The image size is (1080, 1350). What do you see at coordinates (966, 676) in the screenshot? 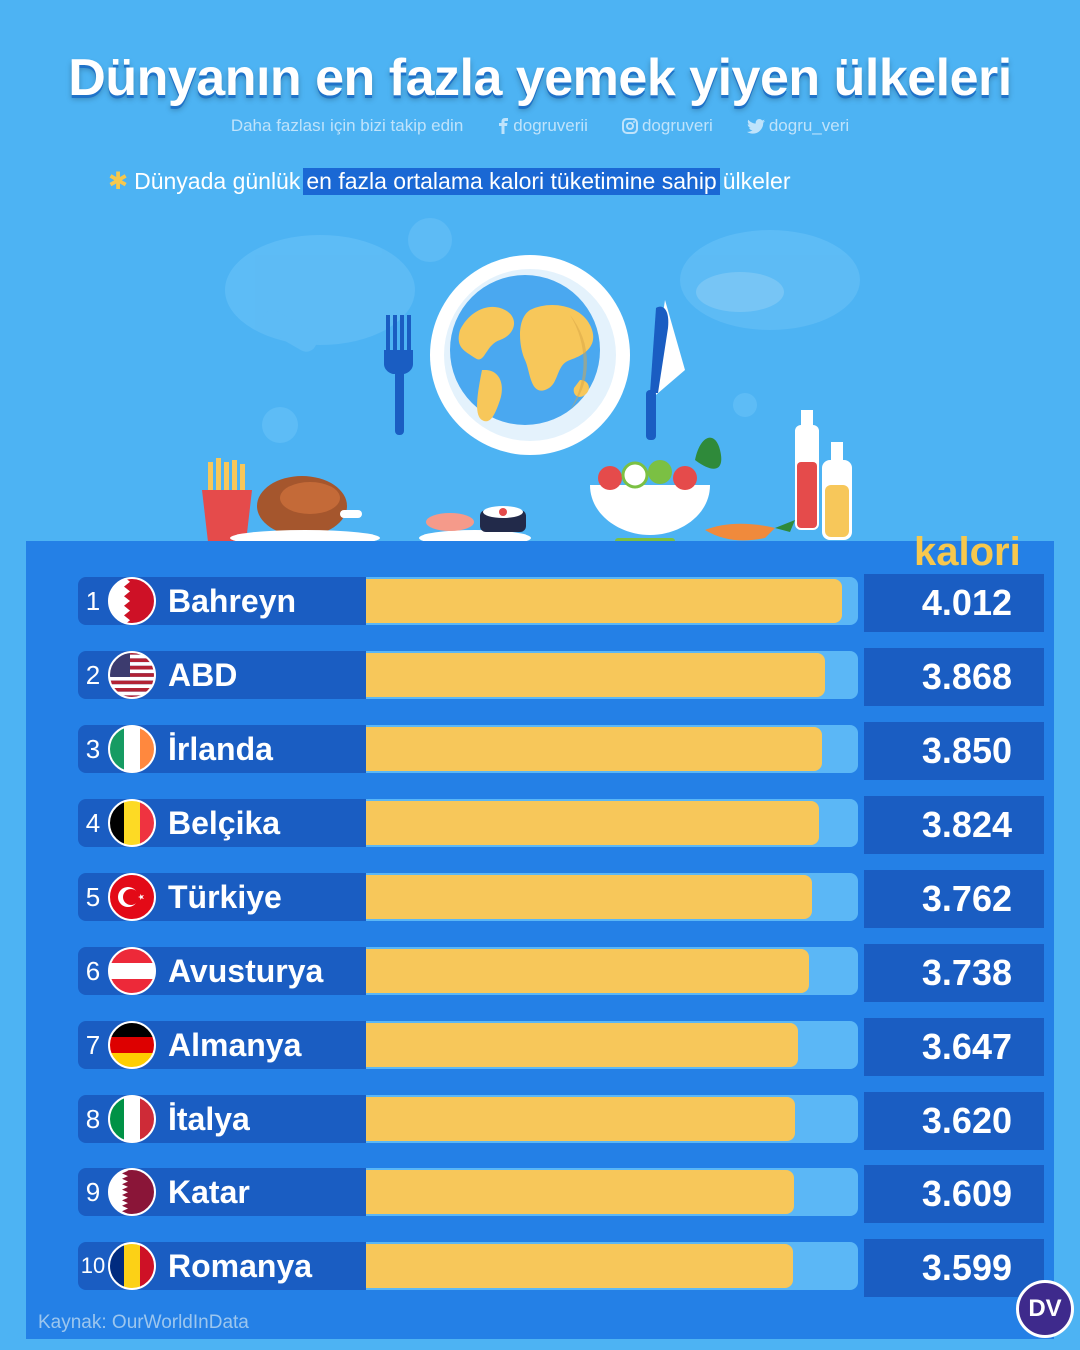
I see `data-label: 3.868` at bounding box center [966, 676].